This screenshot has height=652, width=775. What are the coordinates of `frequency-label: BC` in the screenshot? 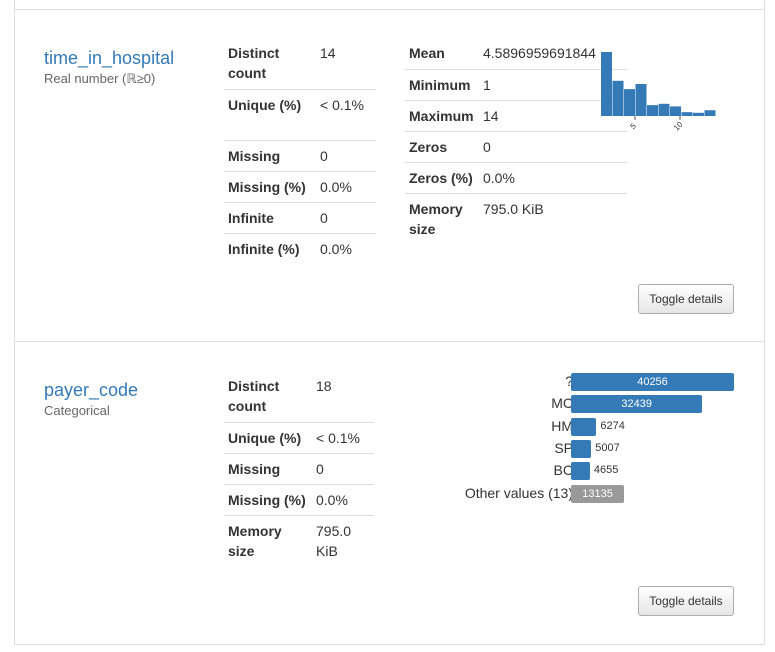 It's located at (563, 470).